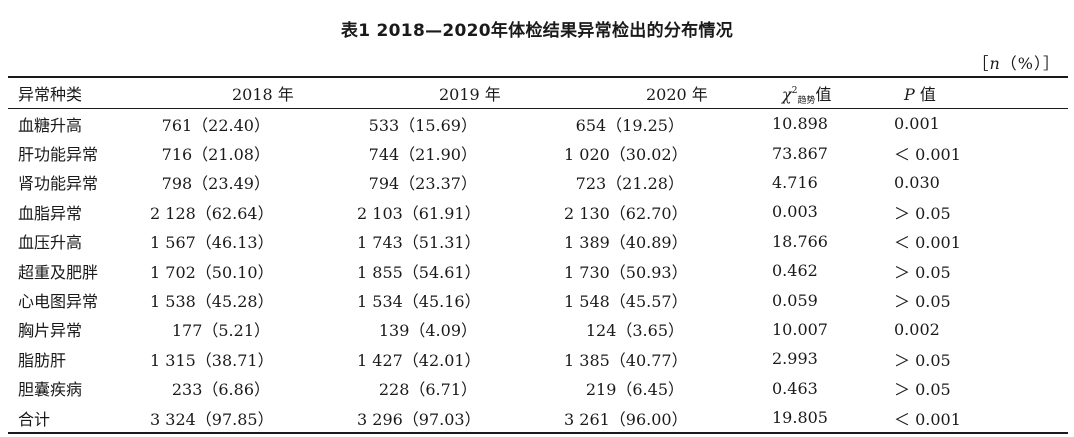 This screenshot has height=437, width=1074. I want to click on cell-category: 血糖升高, so click(50, 125).